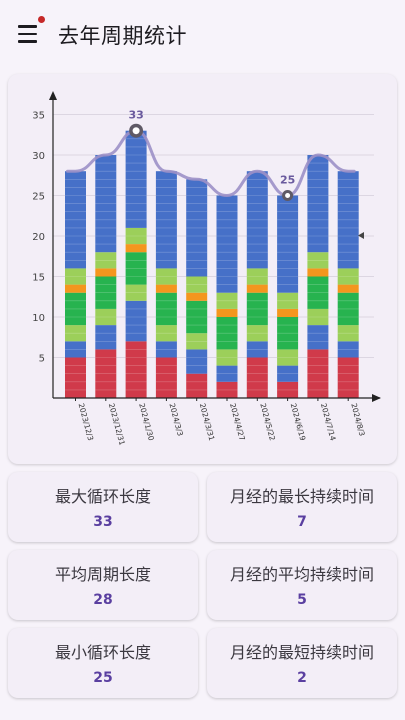 This screenshot has height=720, width=405. Describe the element at coordinates (328, 422) in the screenshot. I see `x-tick-label: 2024/7/14` at that location.